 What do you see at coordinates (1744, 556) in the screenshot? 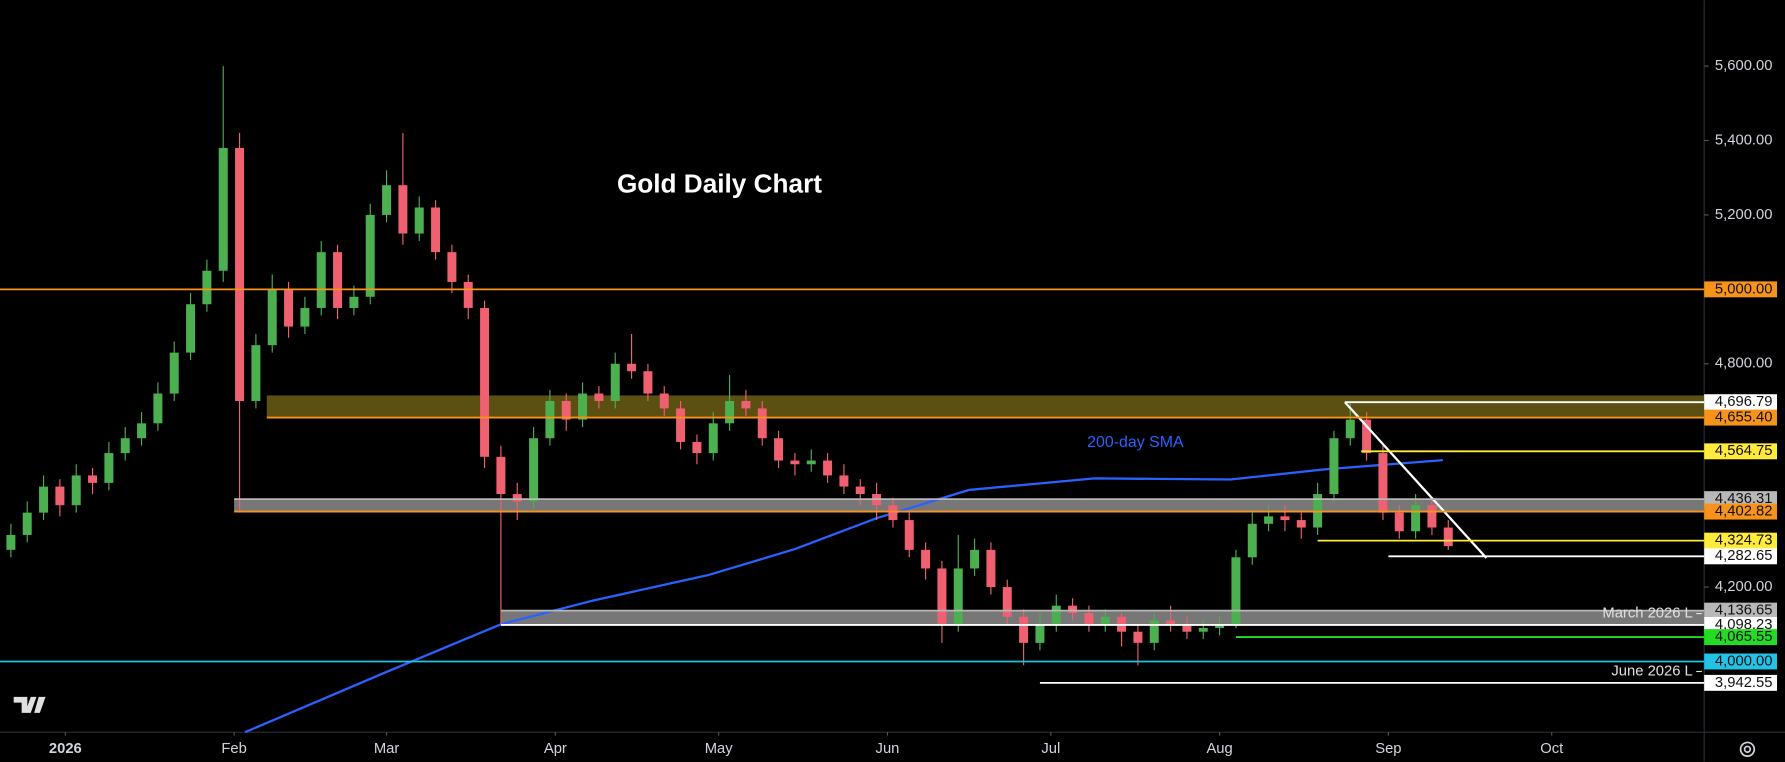
I see `level-price-label: 4,282.65` at bounding box center [1744, 556].